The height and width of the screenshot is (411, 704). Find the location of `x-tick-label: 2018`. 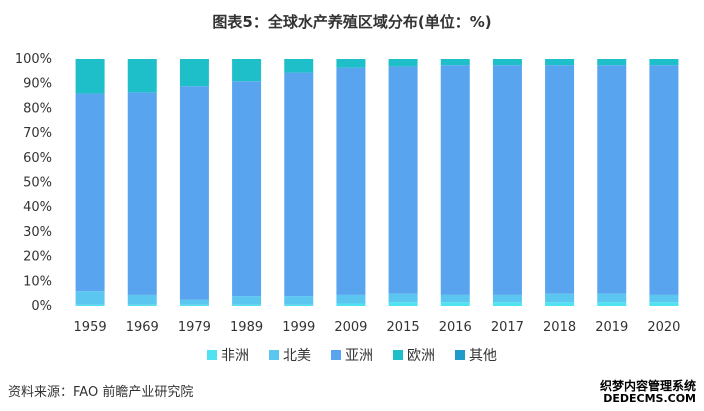

x-tick-label: 2018 is located at coordinates (559, 327).